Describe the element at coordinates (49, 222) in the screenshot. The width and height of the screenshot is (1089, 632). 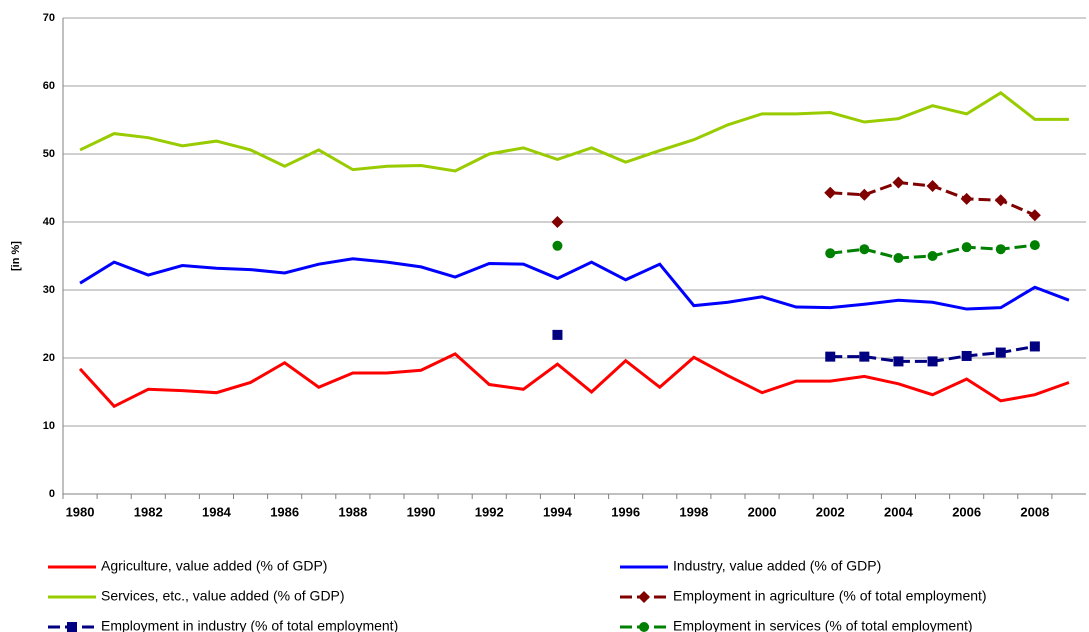
I see `y-tick-label: 40` at that location.